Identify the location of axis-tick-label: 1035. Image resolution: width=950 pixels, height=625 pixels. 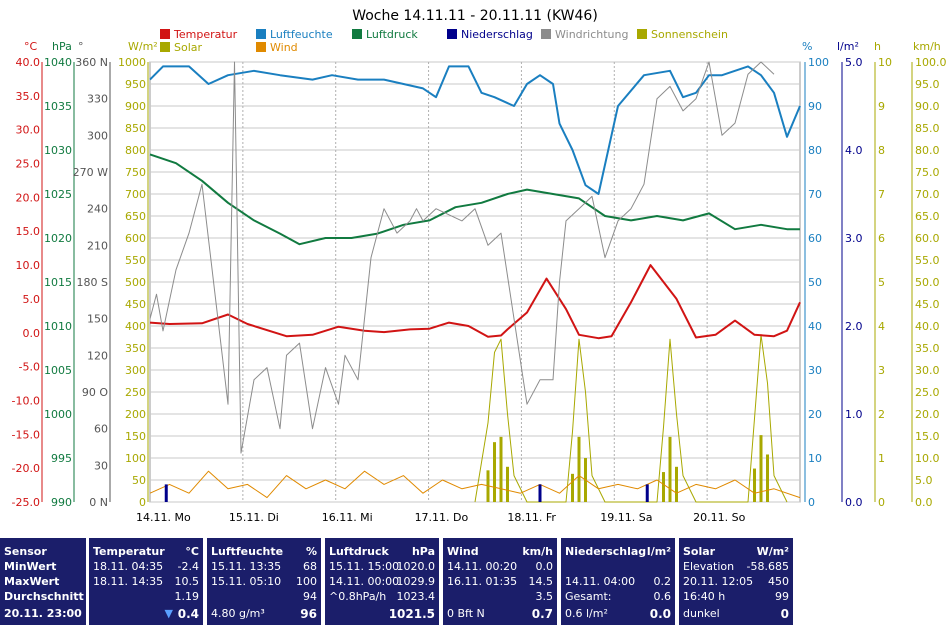
(58, 106).